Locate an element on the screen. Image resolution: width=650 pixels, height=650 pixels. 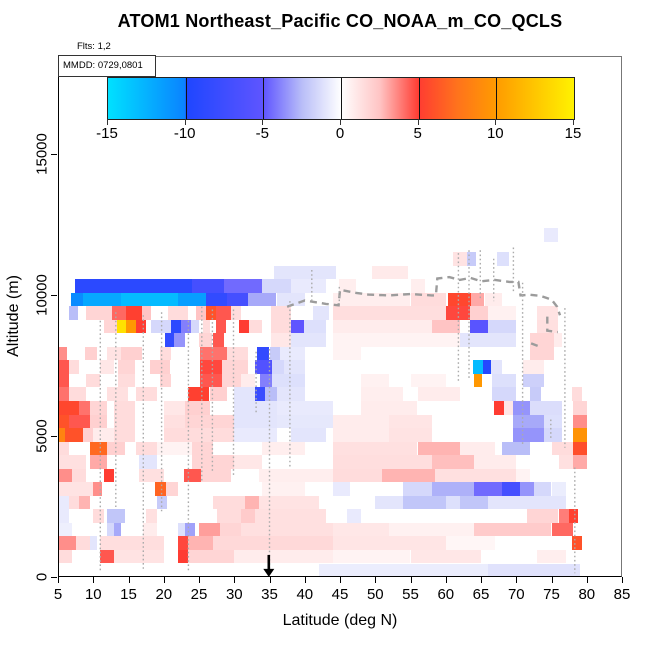
colorbar-tick-label: 15 is located at coordinates (573, 133).